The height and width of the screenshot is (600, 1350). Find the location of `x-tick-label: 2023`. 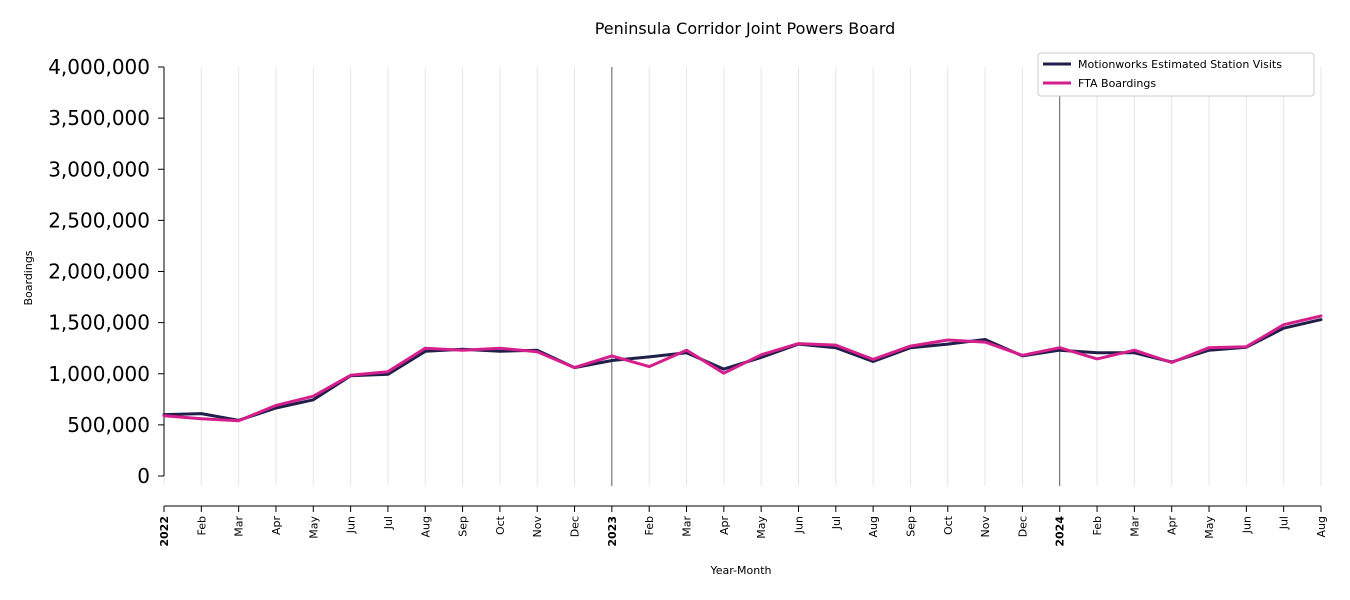

x-tick-label: 2023 is located at coordinates (612, 531).